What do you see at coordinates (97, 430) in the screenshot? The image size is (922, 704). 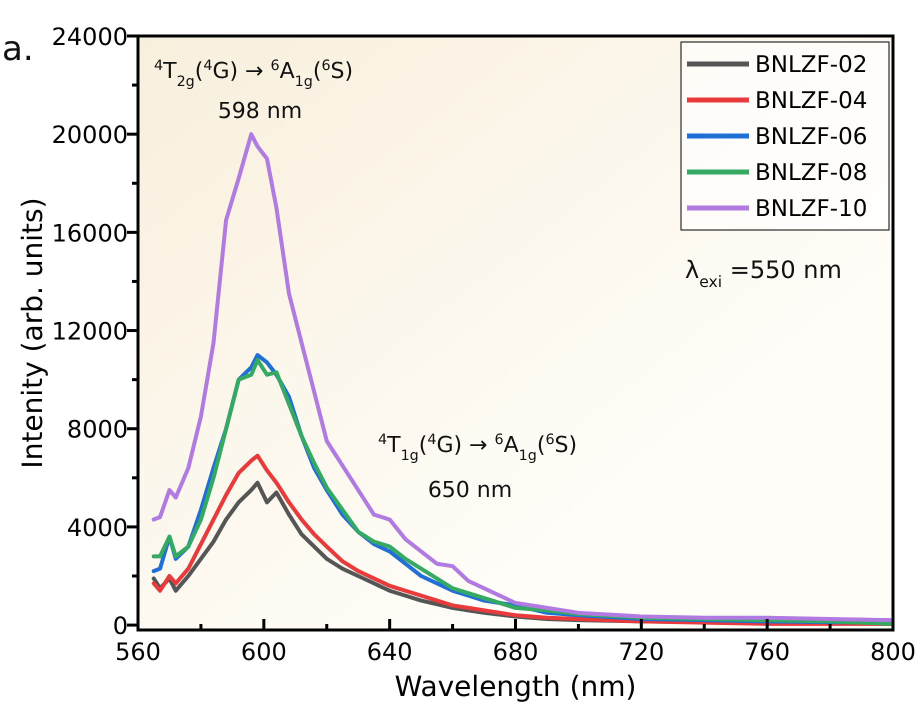 I see `y-tick-label: 8000` at bounding box center [97, 430].